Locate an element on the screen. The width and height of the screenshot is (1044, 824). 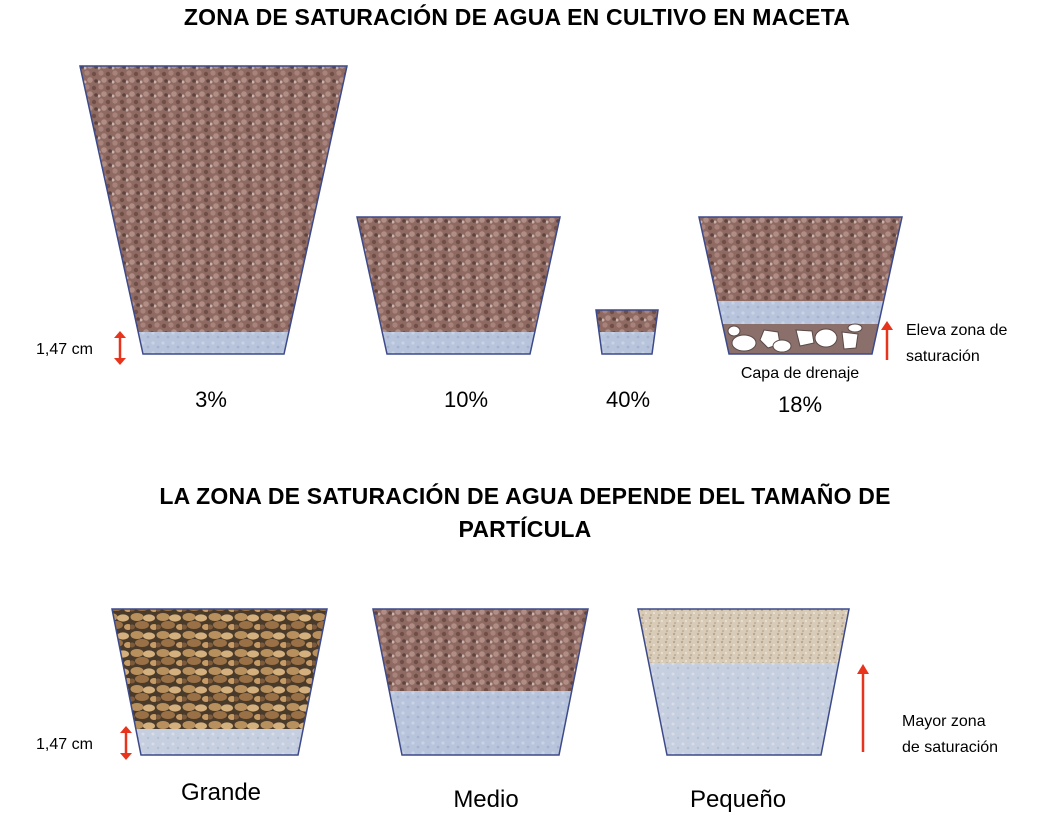
drainage-stones is located at coordinates (795, 338).